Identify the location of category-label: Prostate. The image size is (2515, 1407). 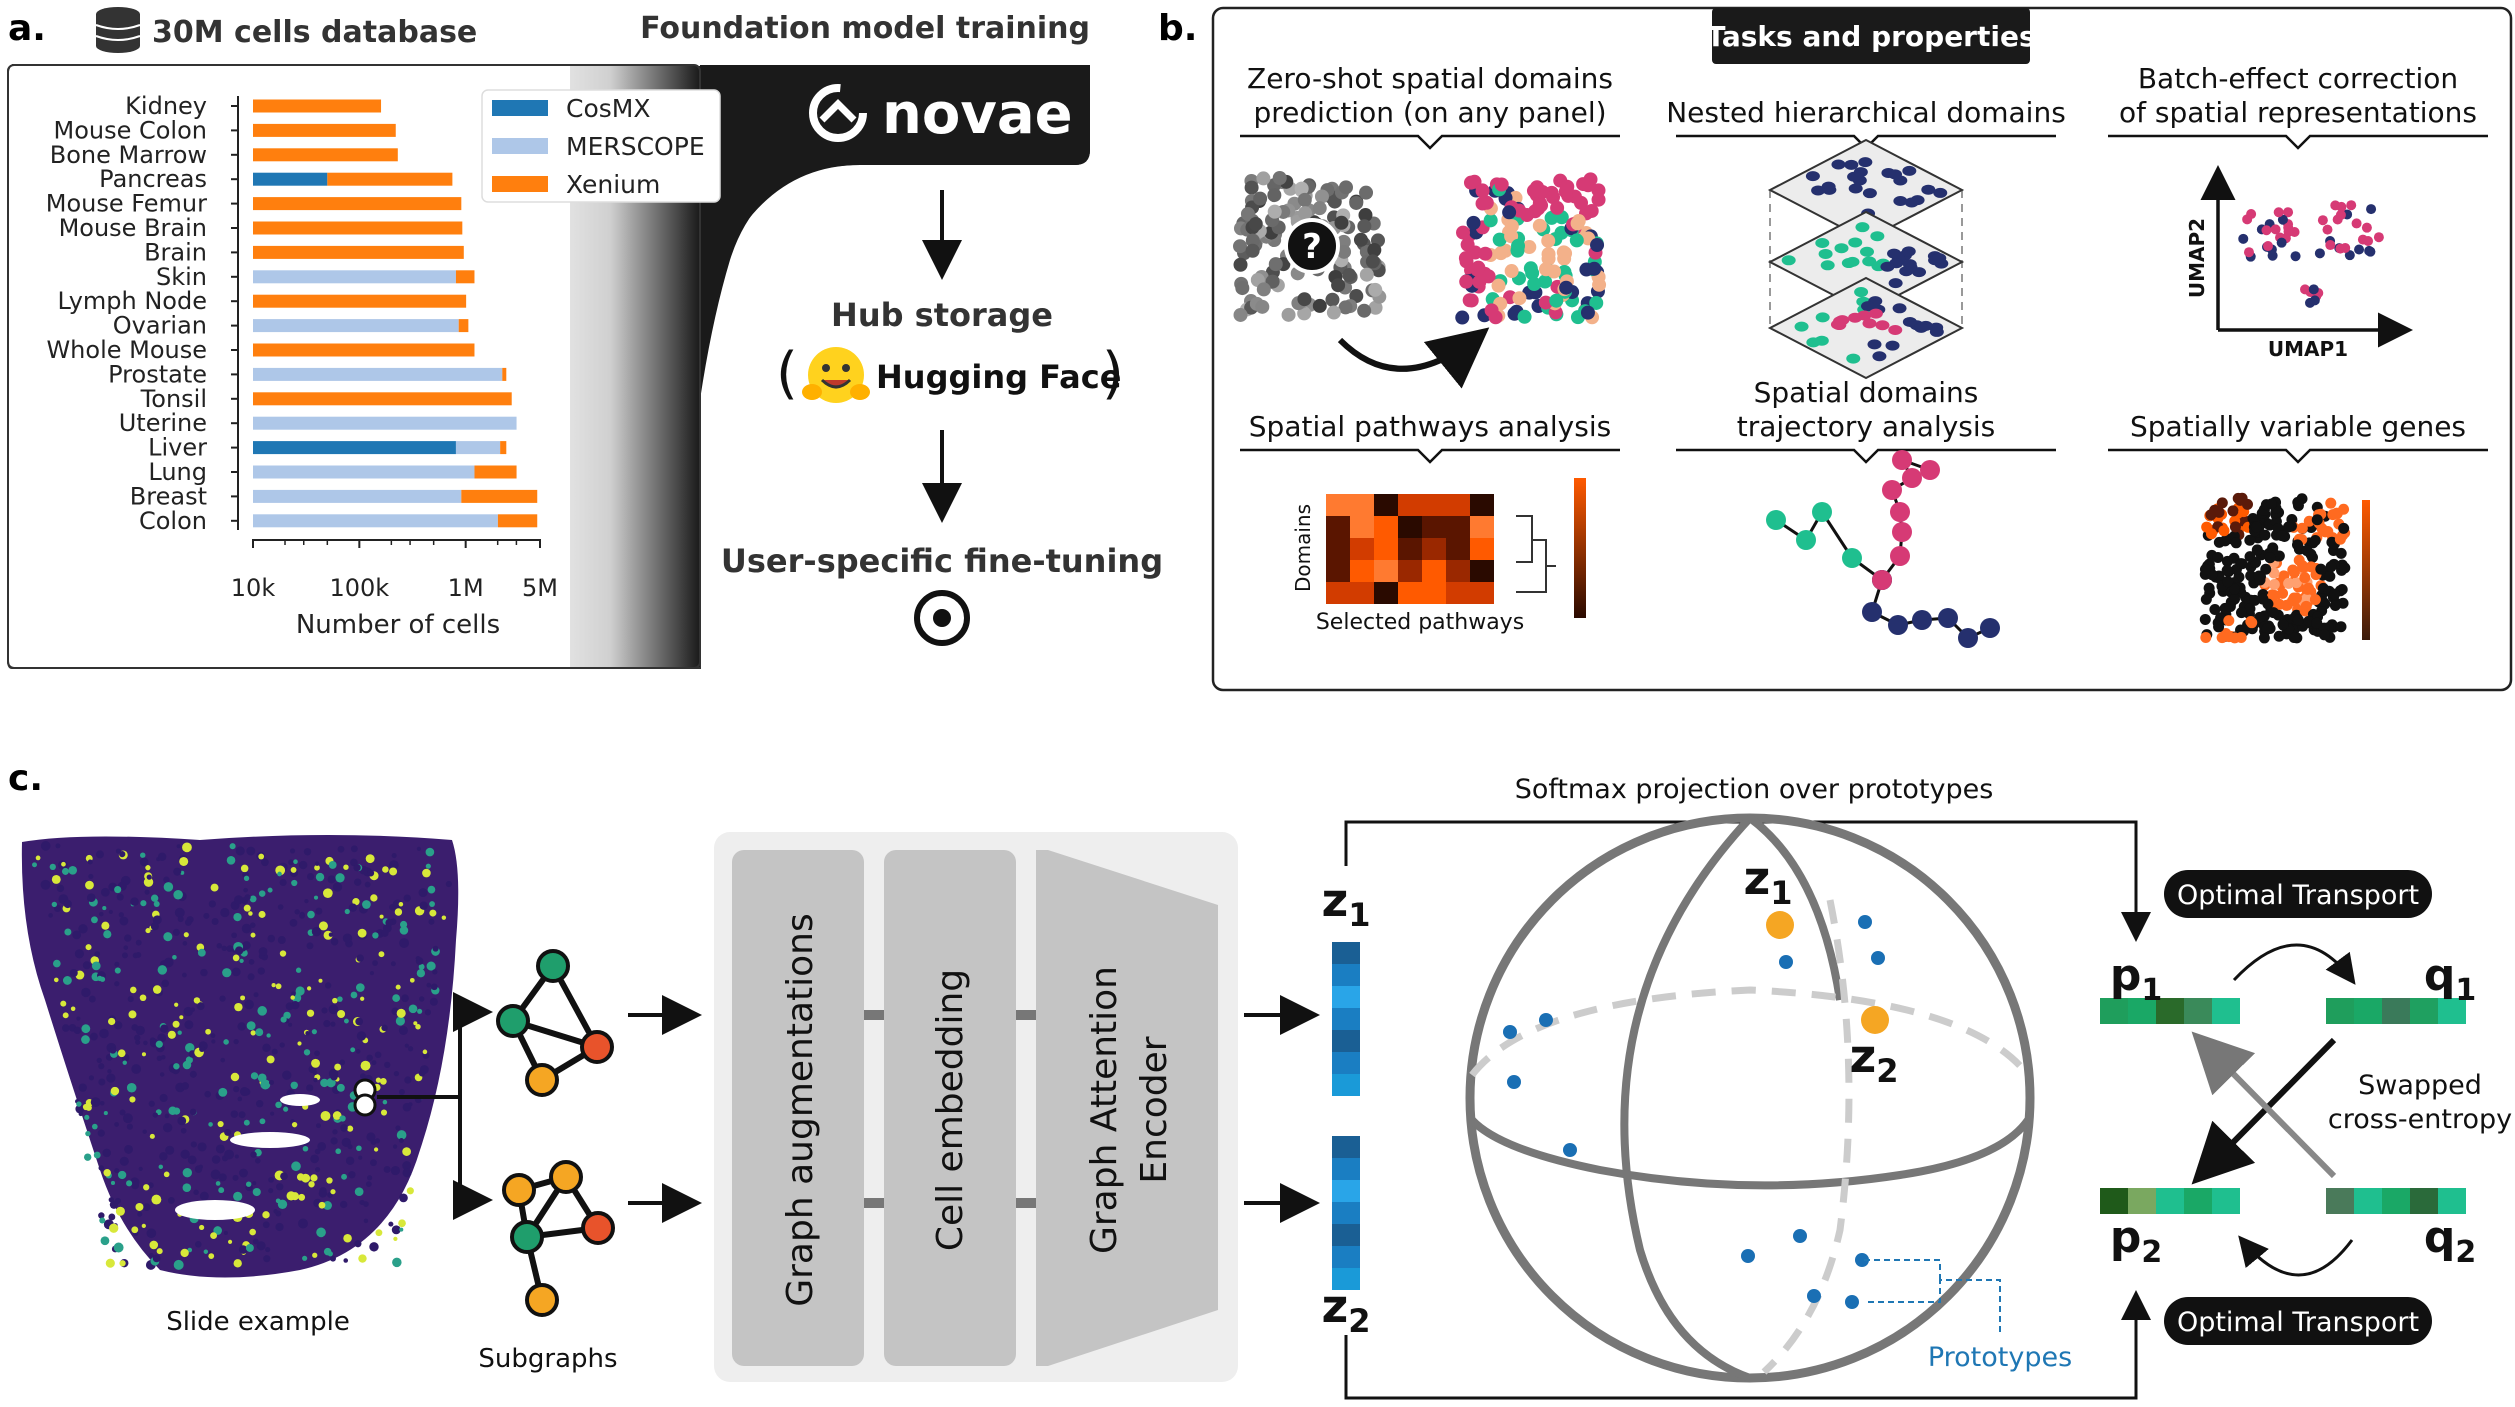
(157, 374).